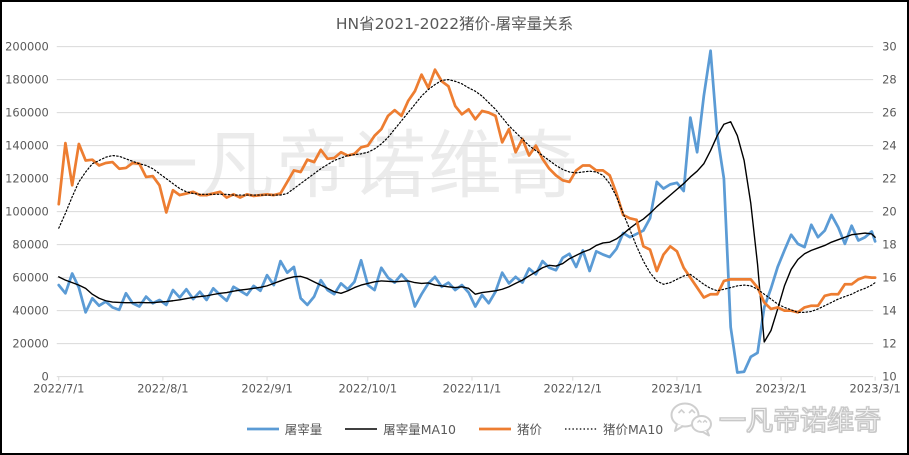 The width and height of the screenshot is (909, 455). Describe the element at coordinates (889, 80) in the screenshot. I see `right-axis-tick-label: 28` at that location.